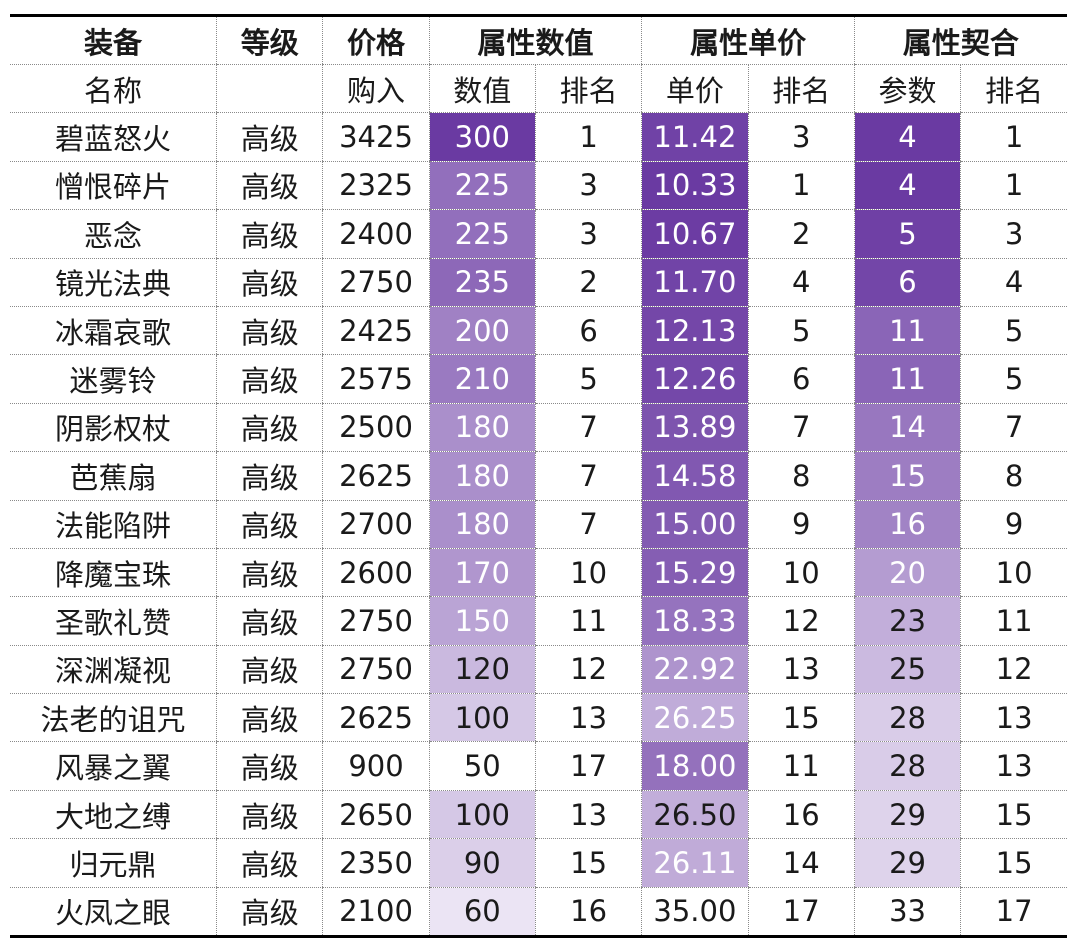 This screenshot has width=1080, height=943. Describe the element at coordinates (482, 137) in the screenshot. I see `cell-value: 300` at that location.